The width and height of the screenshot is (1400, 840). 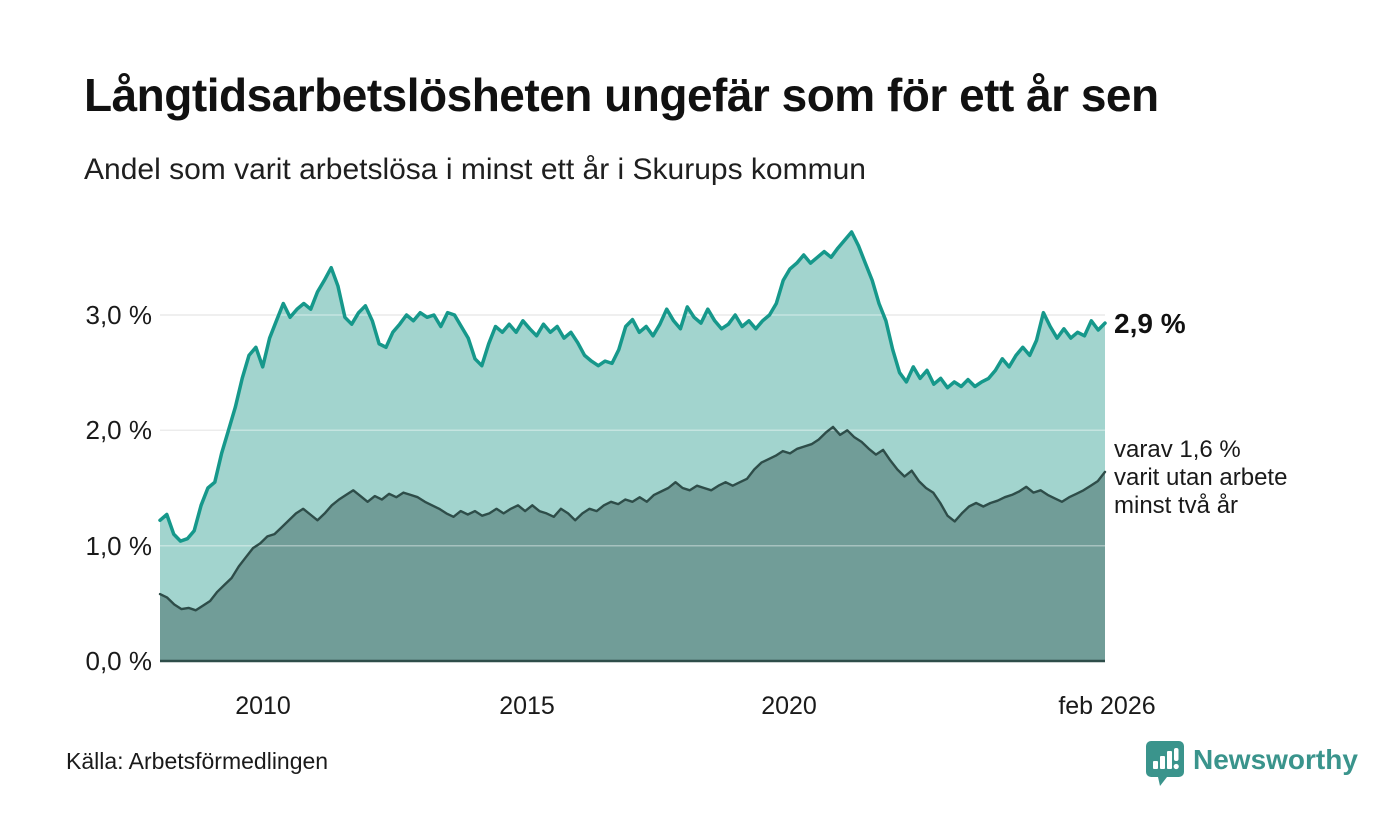 What do you see at coordinates (119, 430) in the screenshot?
I see `y-tick-2: 2,0 %` at bounding box center [119, 430].